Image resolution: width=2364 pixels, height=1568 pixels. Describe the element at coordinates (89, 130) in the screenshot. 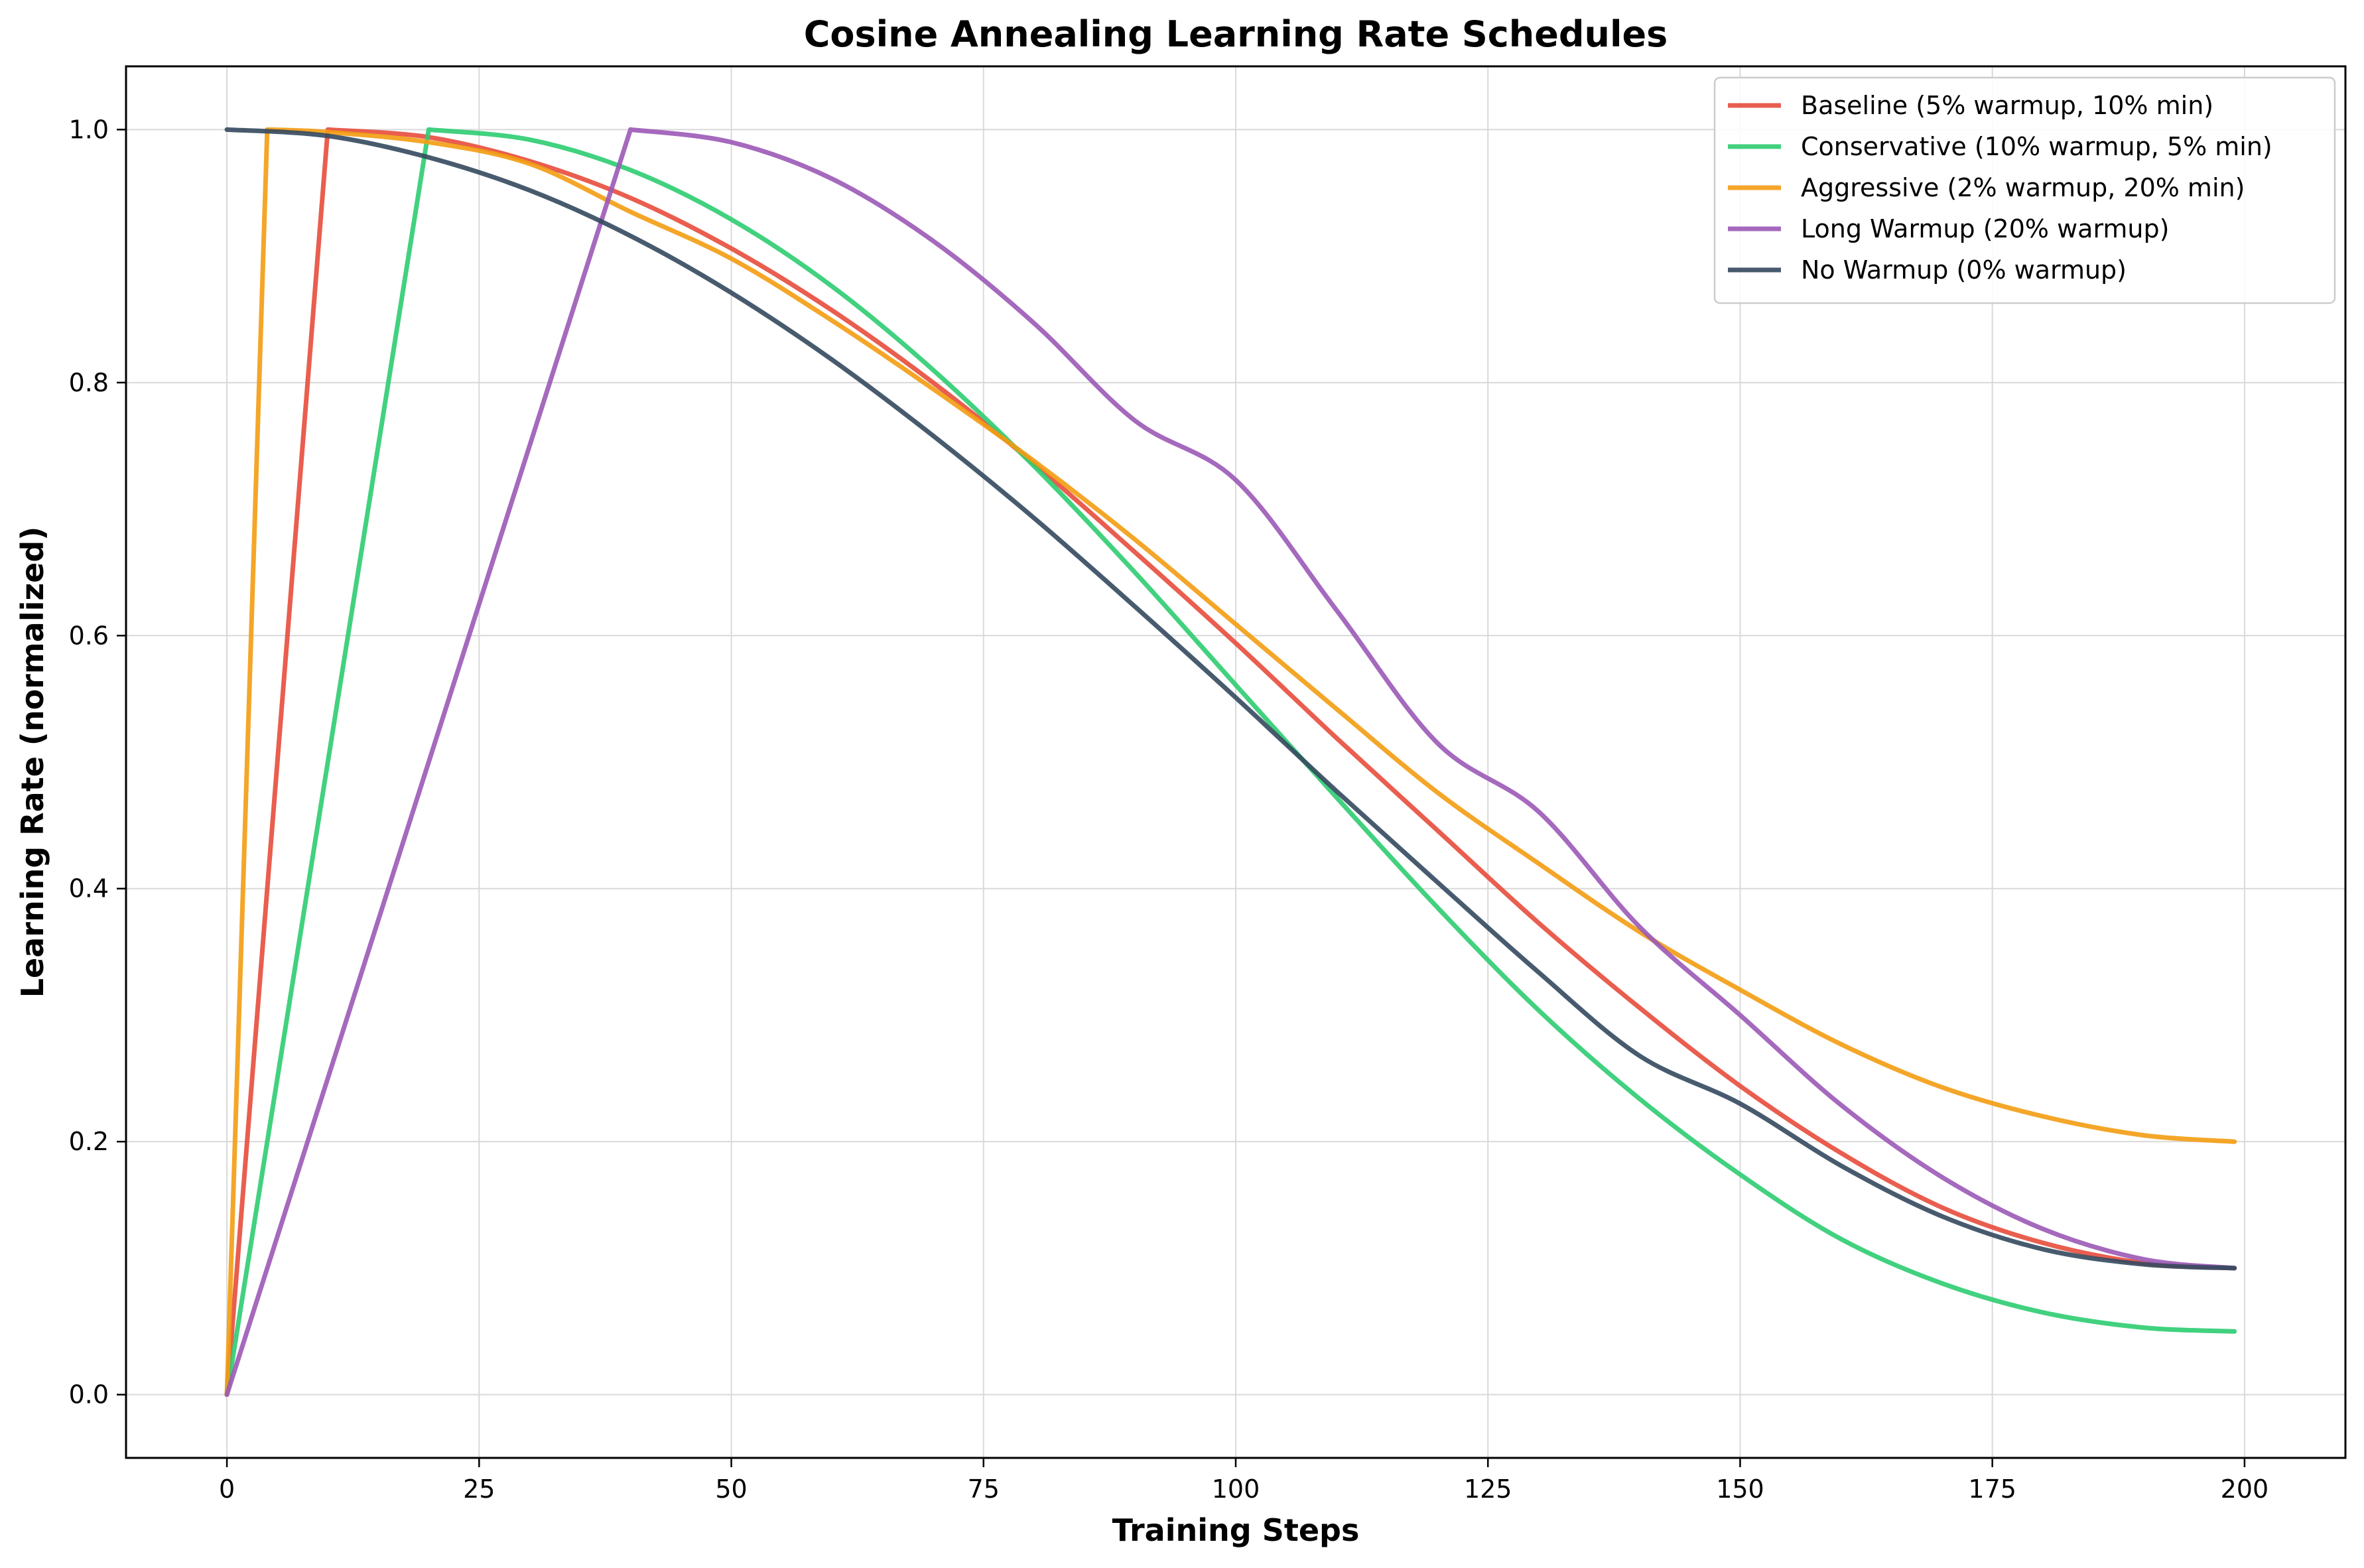

I see `y-tick-label: 1.0` at that location.